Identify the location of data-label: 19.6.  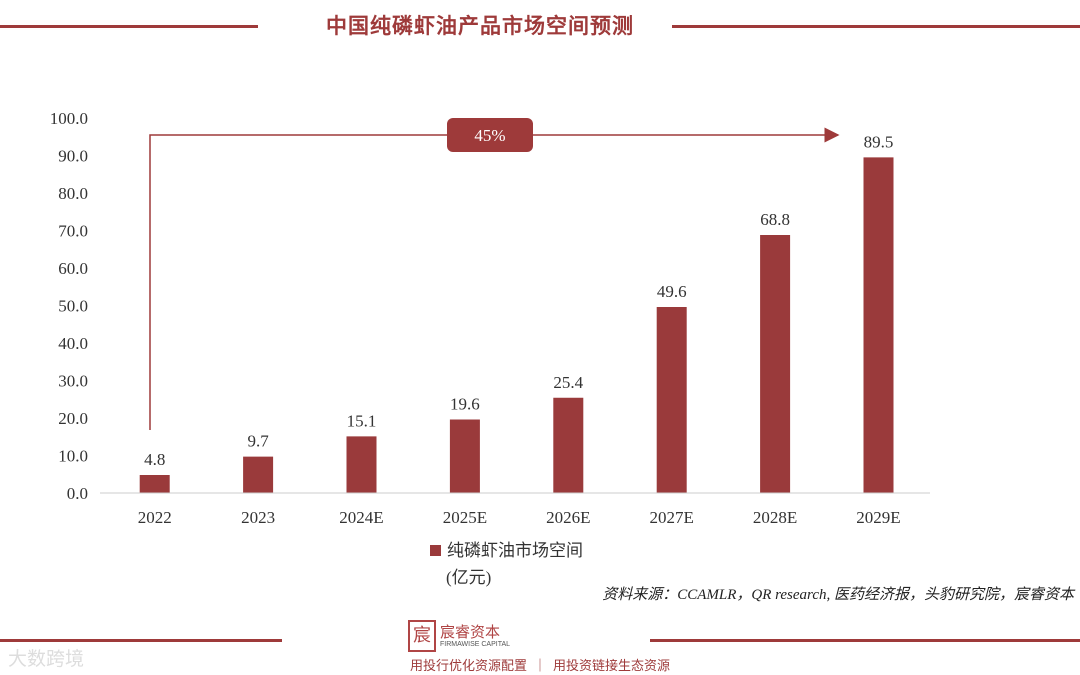
(465, 404).